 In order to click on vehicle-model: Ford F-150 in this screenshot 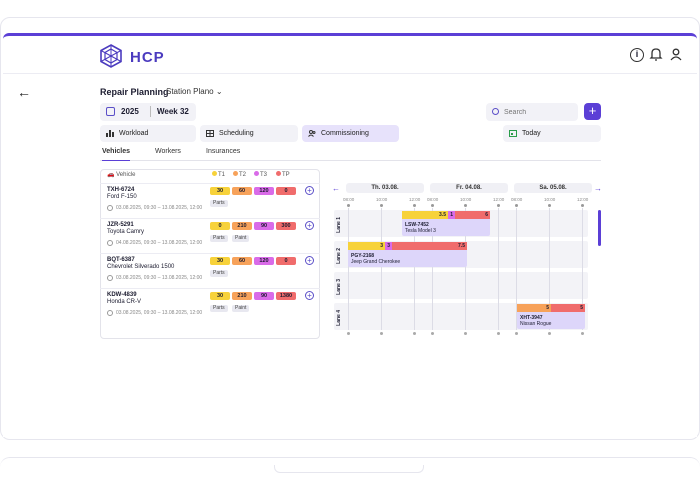, I will do `click(122, 197)`.